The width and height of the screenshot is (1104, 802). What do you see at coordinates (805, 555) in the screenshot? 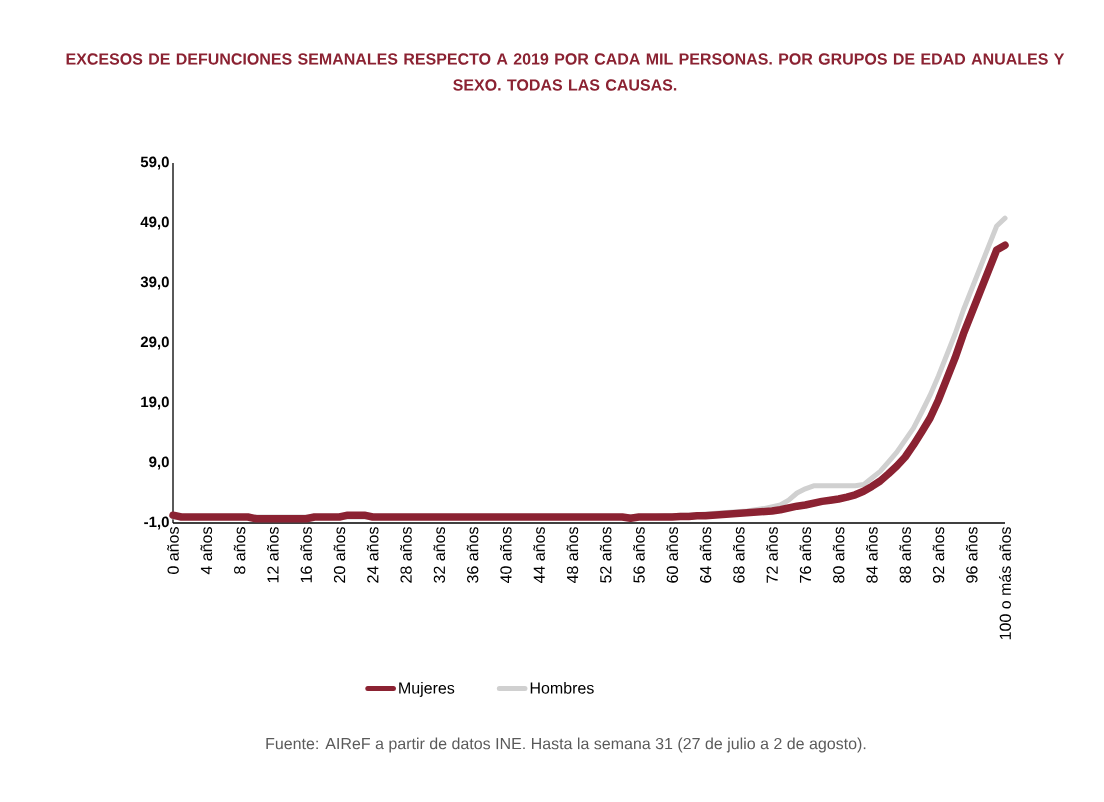
I see `x-tick-label: 76 años` at bounding box center [805, 555].